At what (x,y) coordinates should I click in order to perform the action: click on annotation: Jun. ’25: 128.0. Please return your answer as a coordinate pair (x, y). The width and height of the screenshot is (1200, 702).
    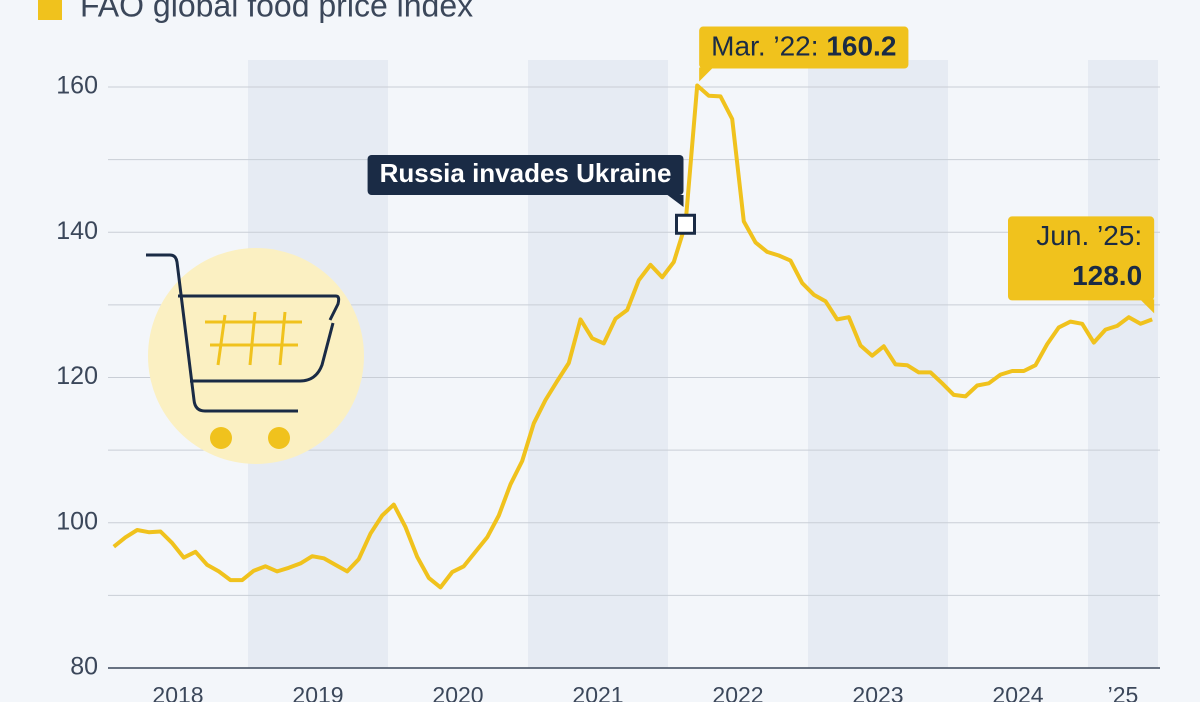
    Looking at the image, I should click on (1081, 265).